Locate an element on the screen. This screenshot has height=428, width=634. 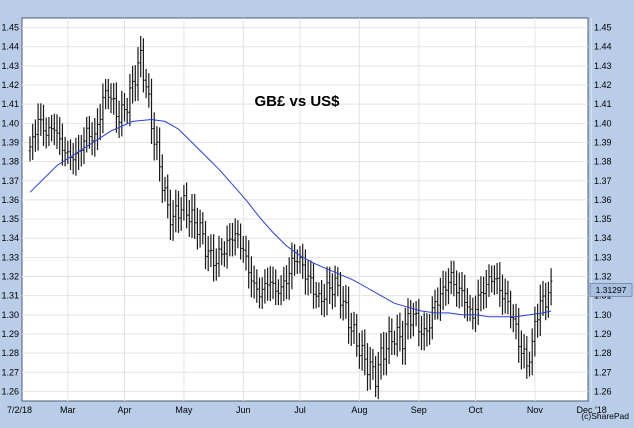
y-tick-label-right: 1.30 is located at coordinates (603, 315).